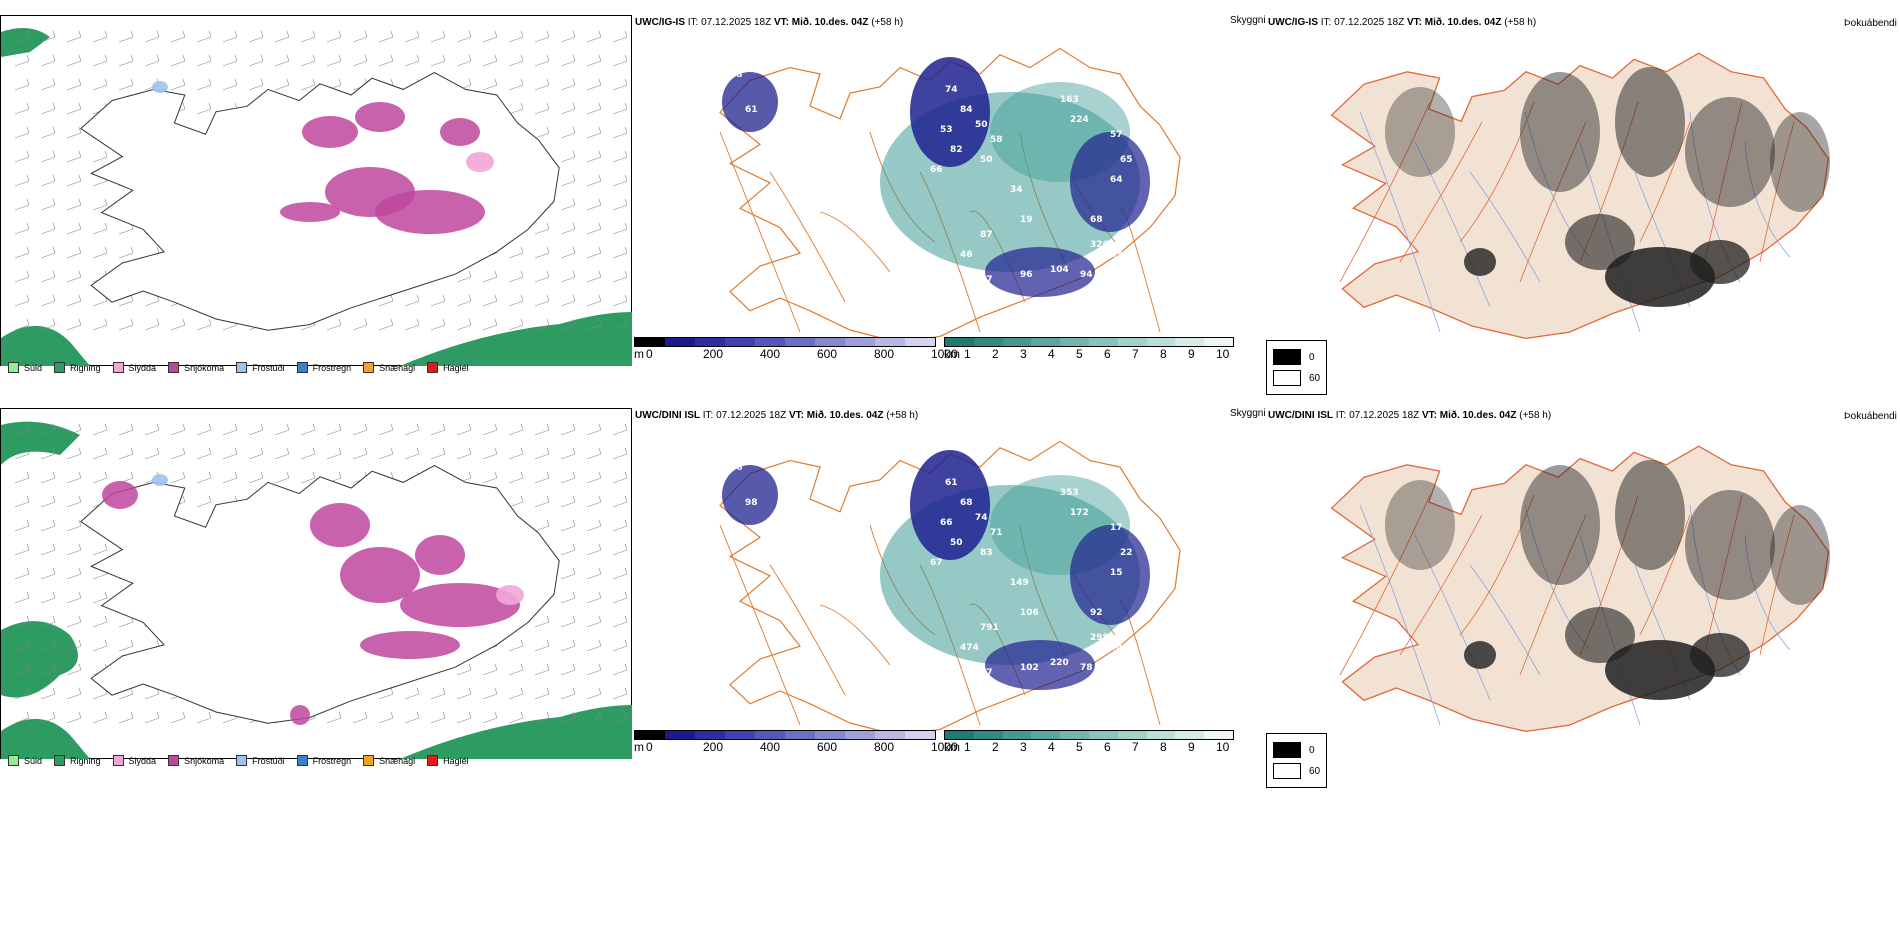 Image resolution: width=1900 pixels, height=950 pixels. Describe the element at coordinates (316, 190) in the screenshot. I see `precip-map` at that location.